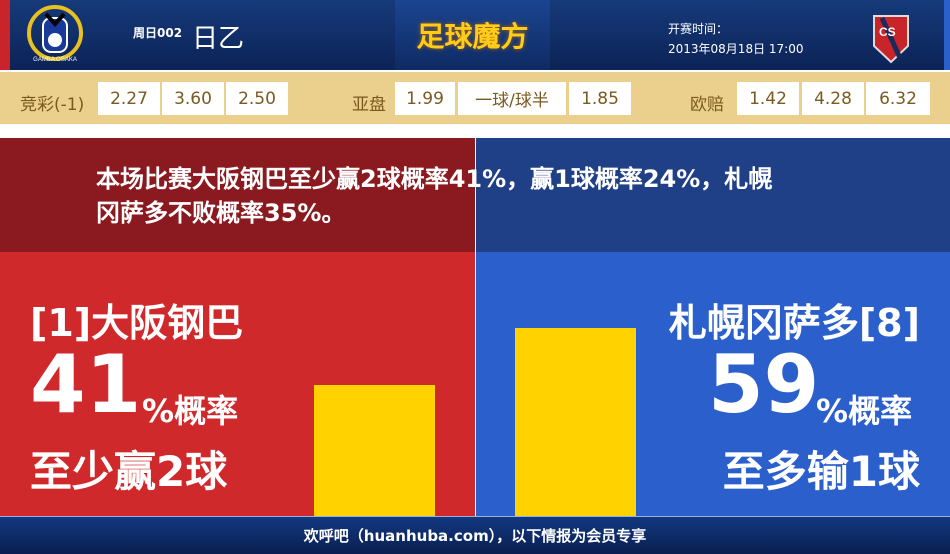  I want to click on kickoff-time: 2013年08月18日 17:00, so click(736, 49).